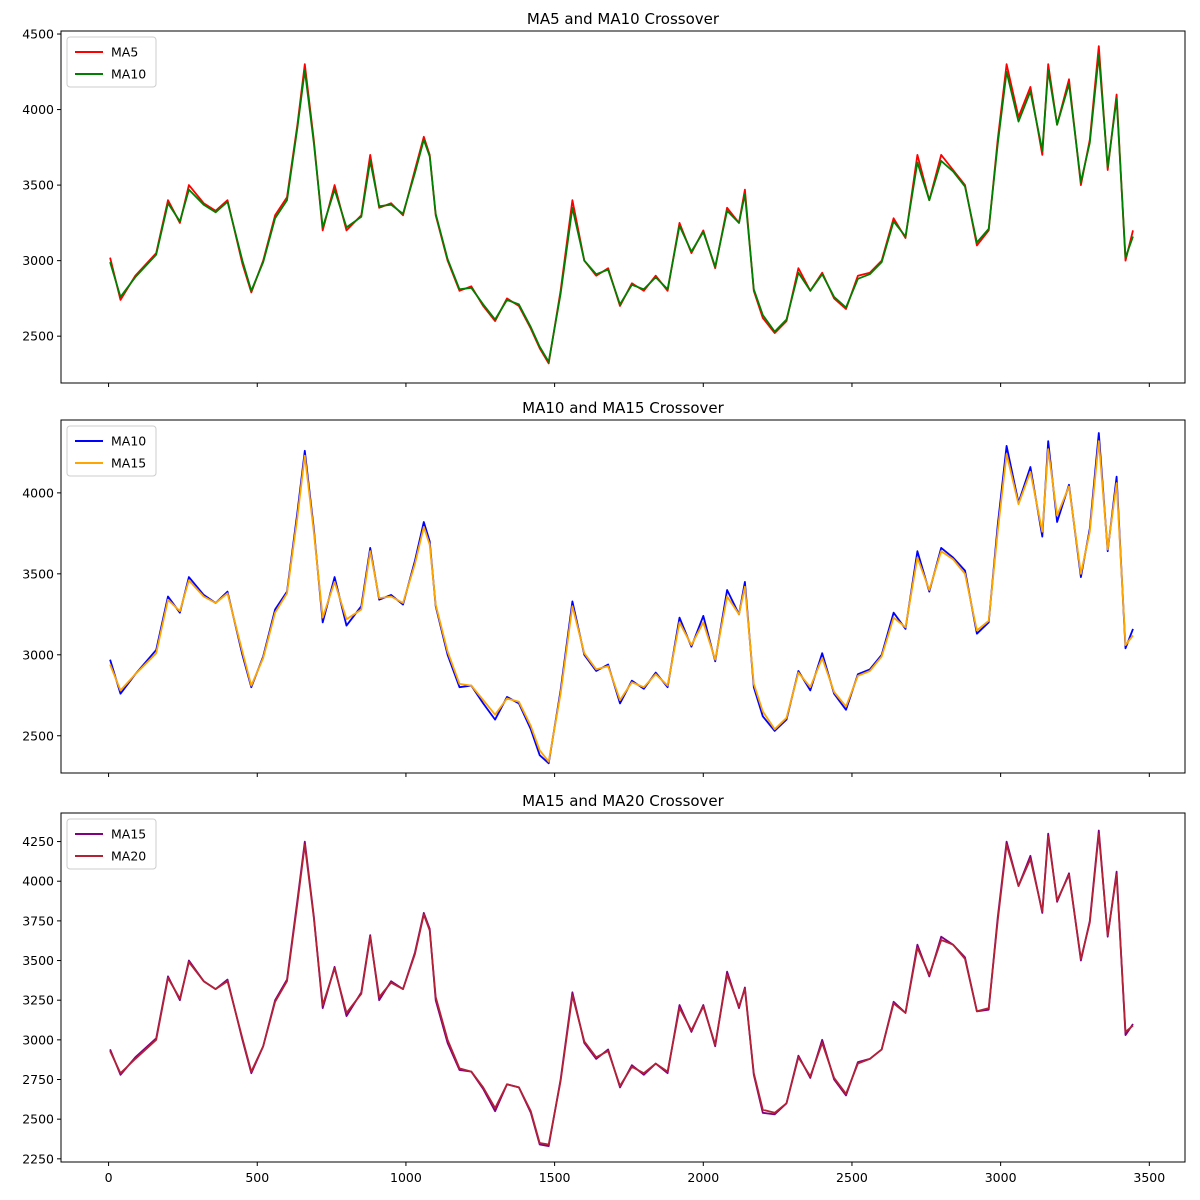  Describe the element at coordinates (852, 1177) in the screenshot. I see `x-tick-label: 2500` at that location.